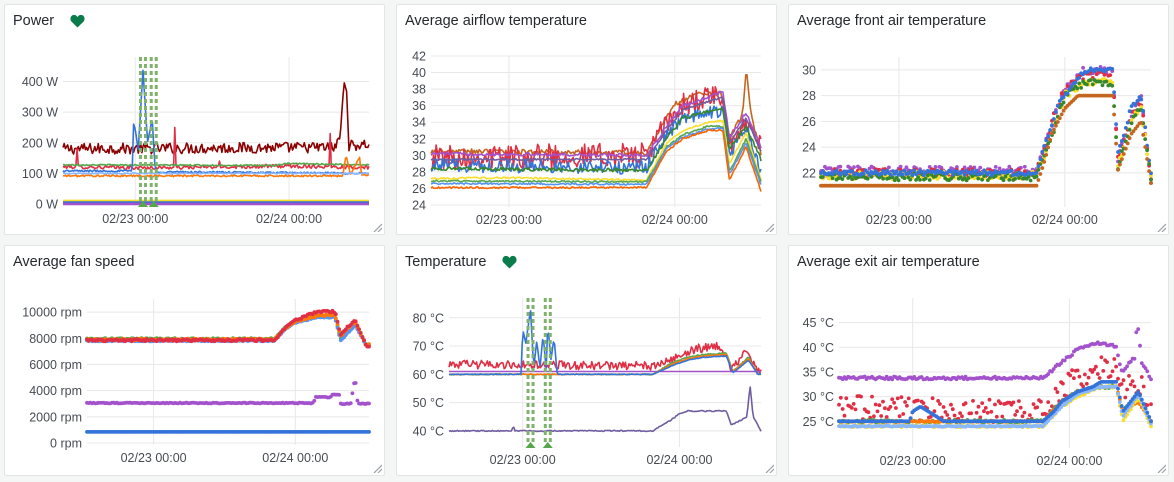 The height and width of the screenshot is (482, 1174). Describe the element at coordinates (888, 262) in the screenshot. I see `panel-title: Average exit air temperature` at that location.